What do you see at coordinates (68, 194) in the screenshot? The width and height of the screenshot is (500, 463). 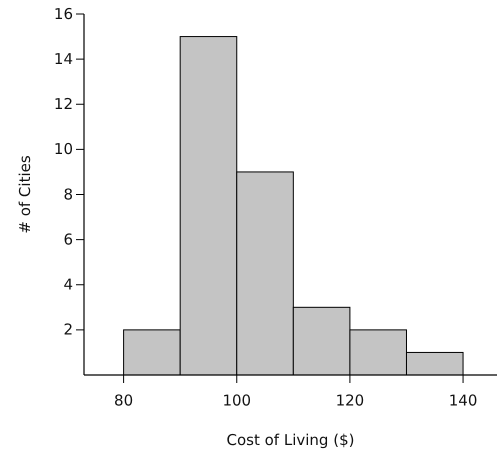 I see `y-tick-label: 8` at bounding box center [68, 194].